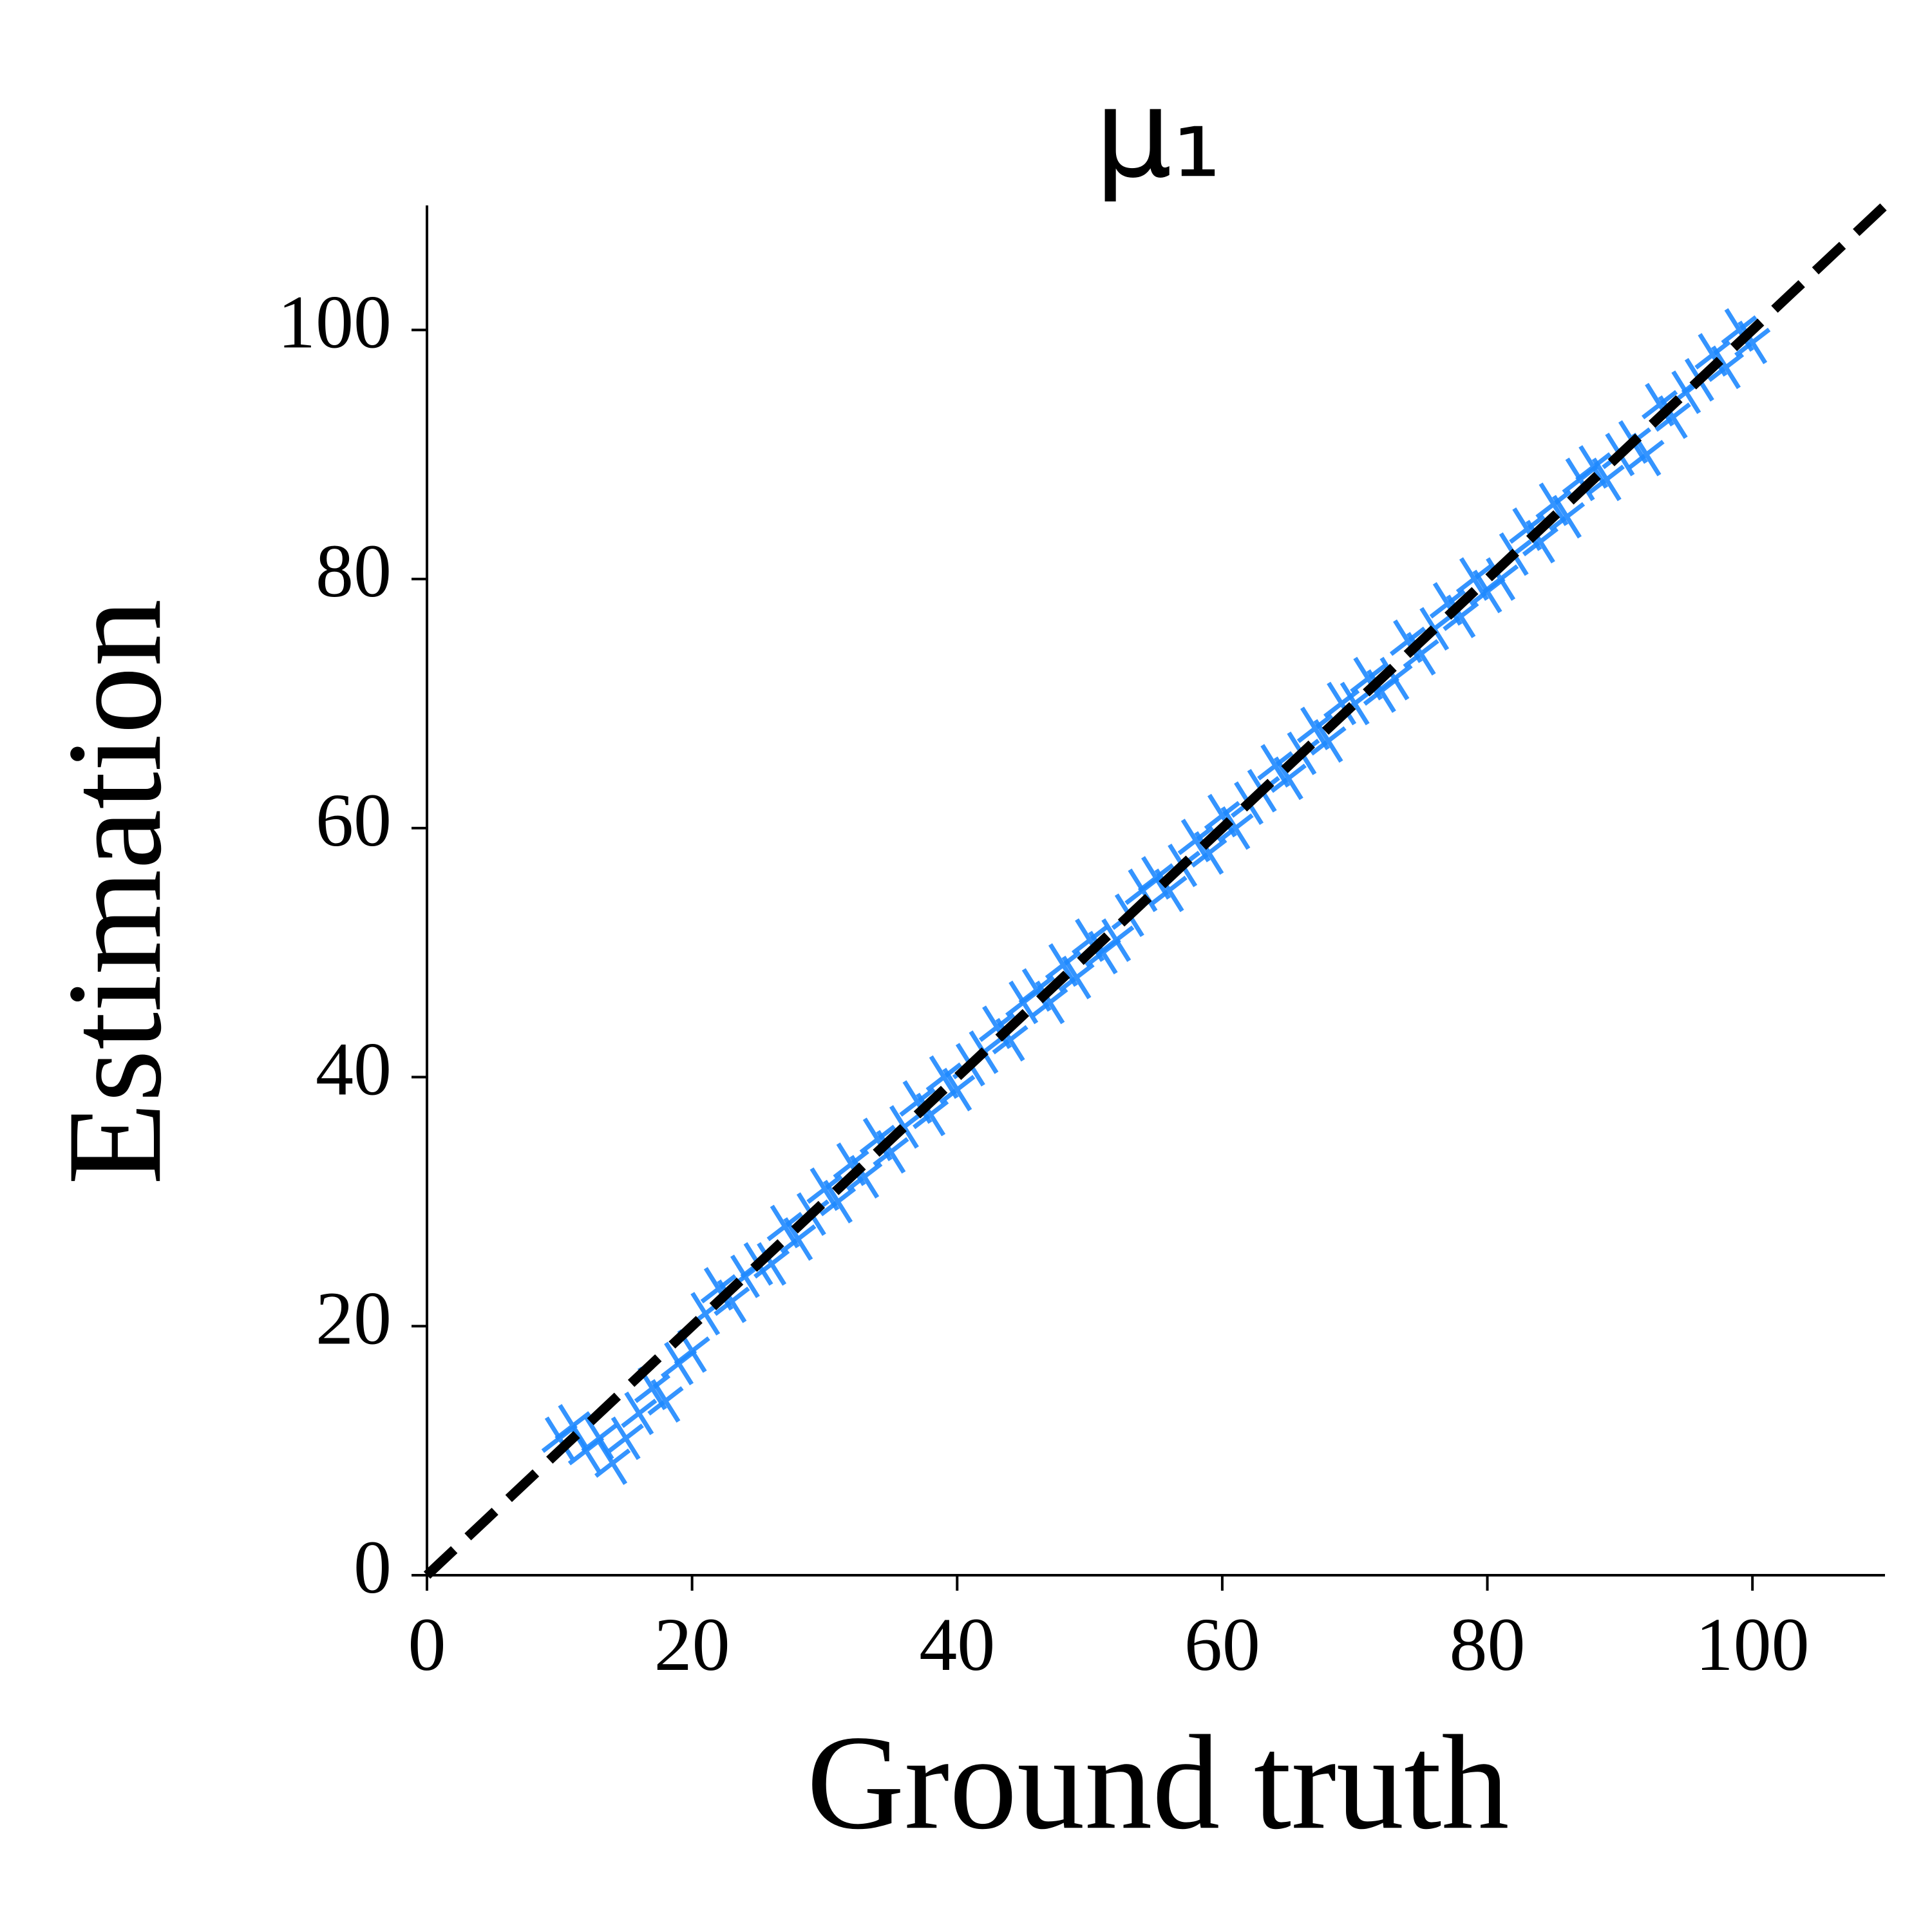  I want to click on y-axis-label: Estimation, so click(115, 892).